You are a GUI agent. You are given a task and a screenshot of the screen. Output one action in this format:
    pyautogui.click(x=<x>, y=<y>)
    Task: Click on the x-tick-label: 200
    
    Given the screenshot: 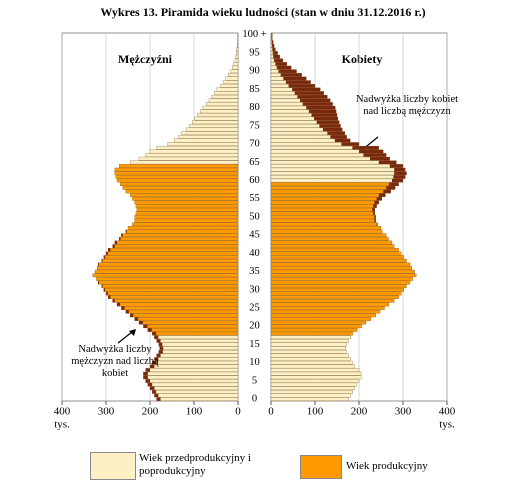 What is the action you would take?
    pyautogui.click(x=359, y=412)
    